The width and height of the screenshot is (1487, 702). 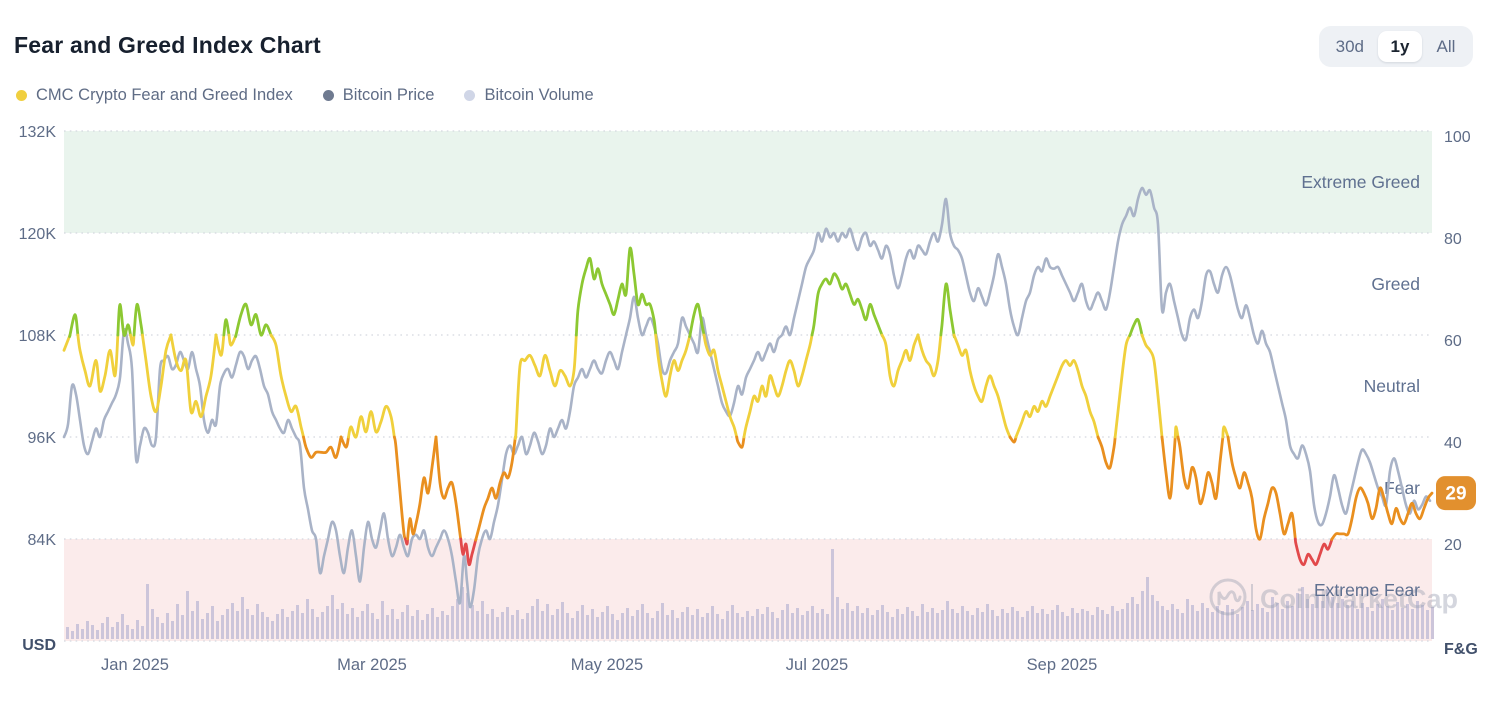 I want to click on right-axis-tick: 40, so click(x=1453, y=443).